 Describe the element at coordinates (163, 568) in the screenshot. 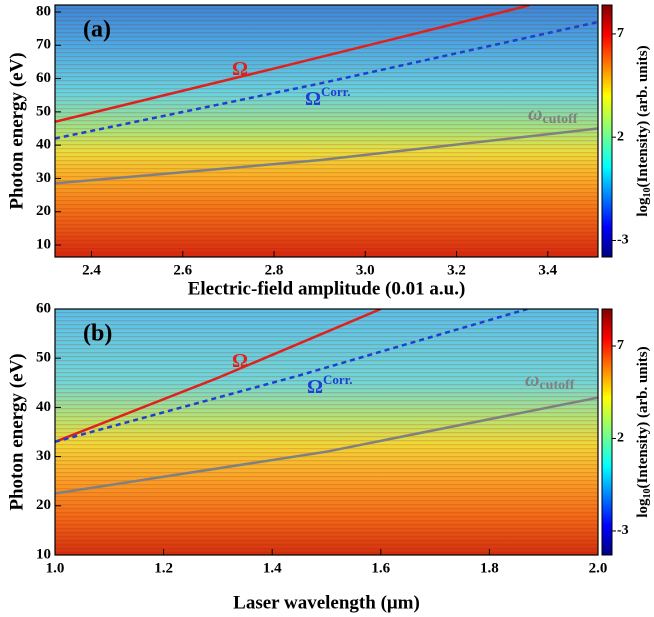

I see `x-tick-label: 1.2` at that location.